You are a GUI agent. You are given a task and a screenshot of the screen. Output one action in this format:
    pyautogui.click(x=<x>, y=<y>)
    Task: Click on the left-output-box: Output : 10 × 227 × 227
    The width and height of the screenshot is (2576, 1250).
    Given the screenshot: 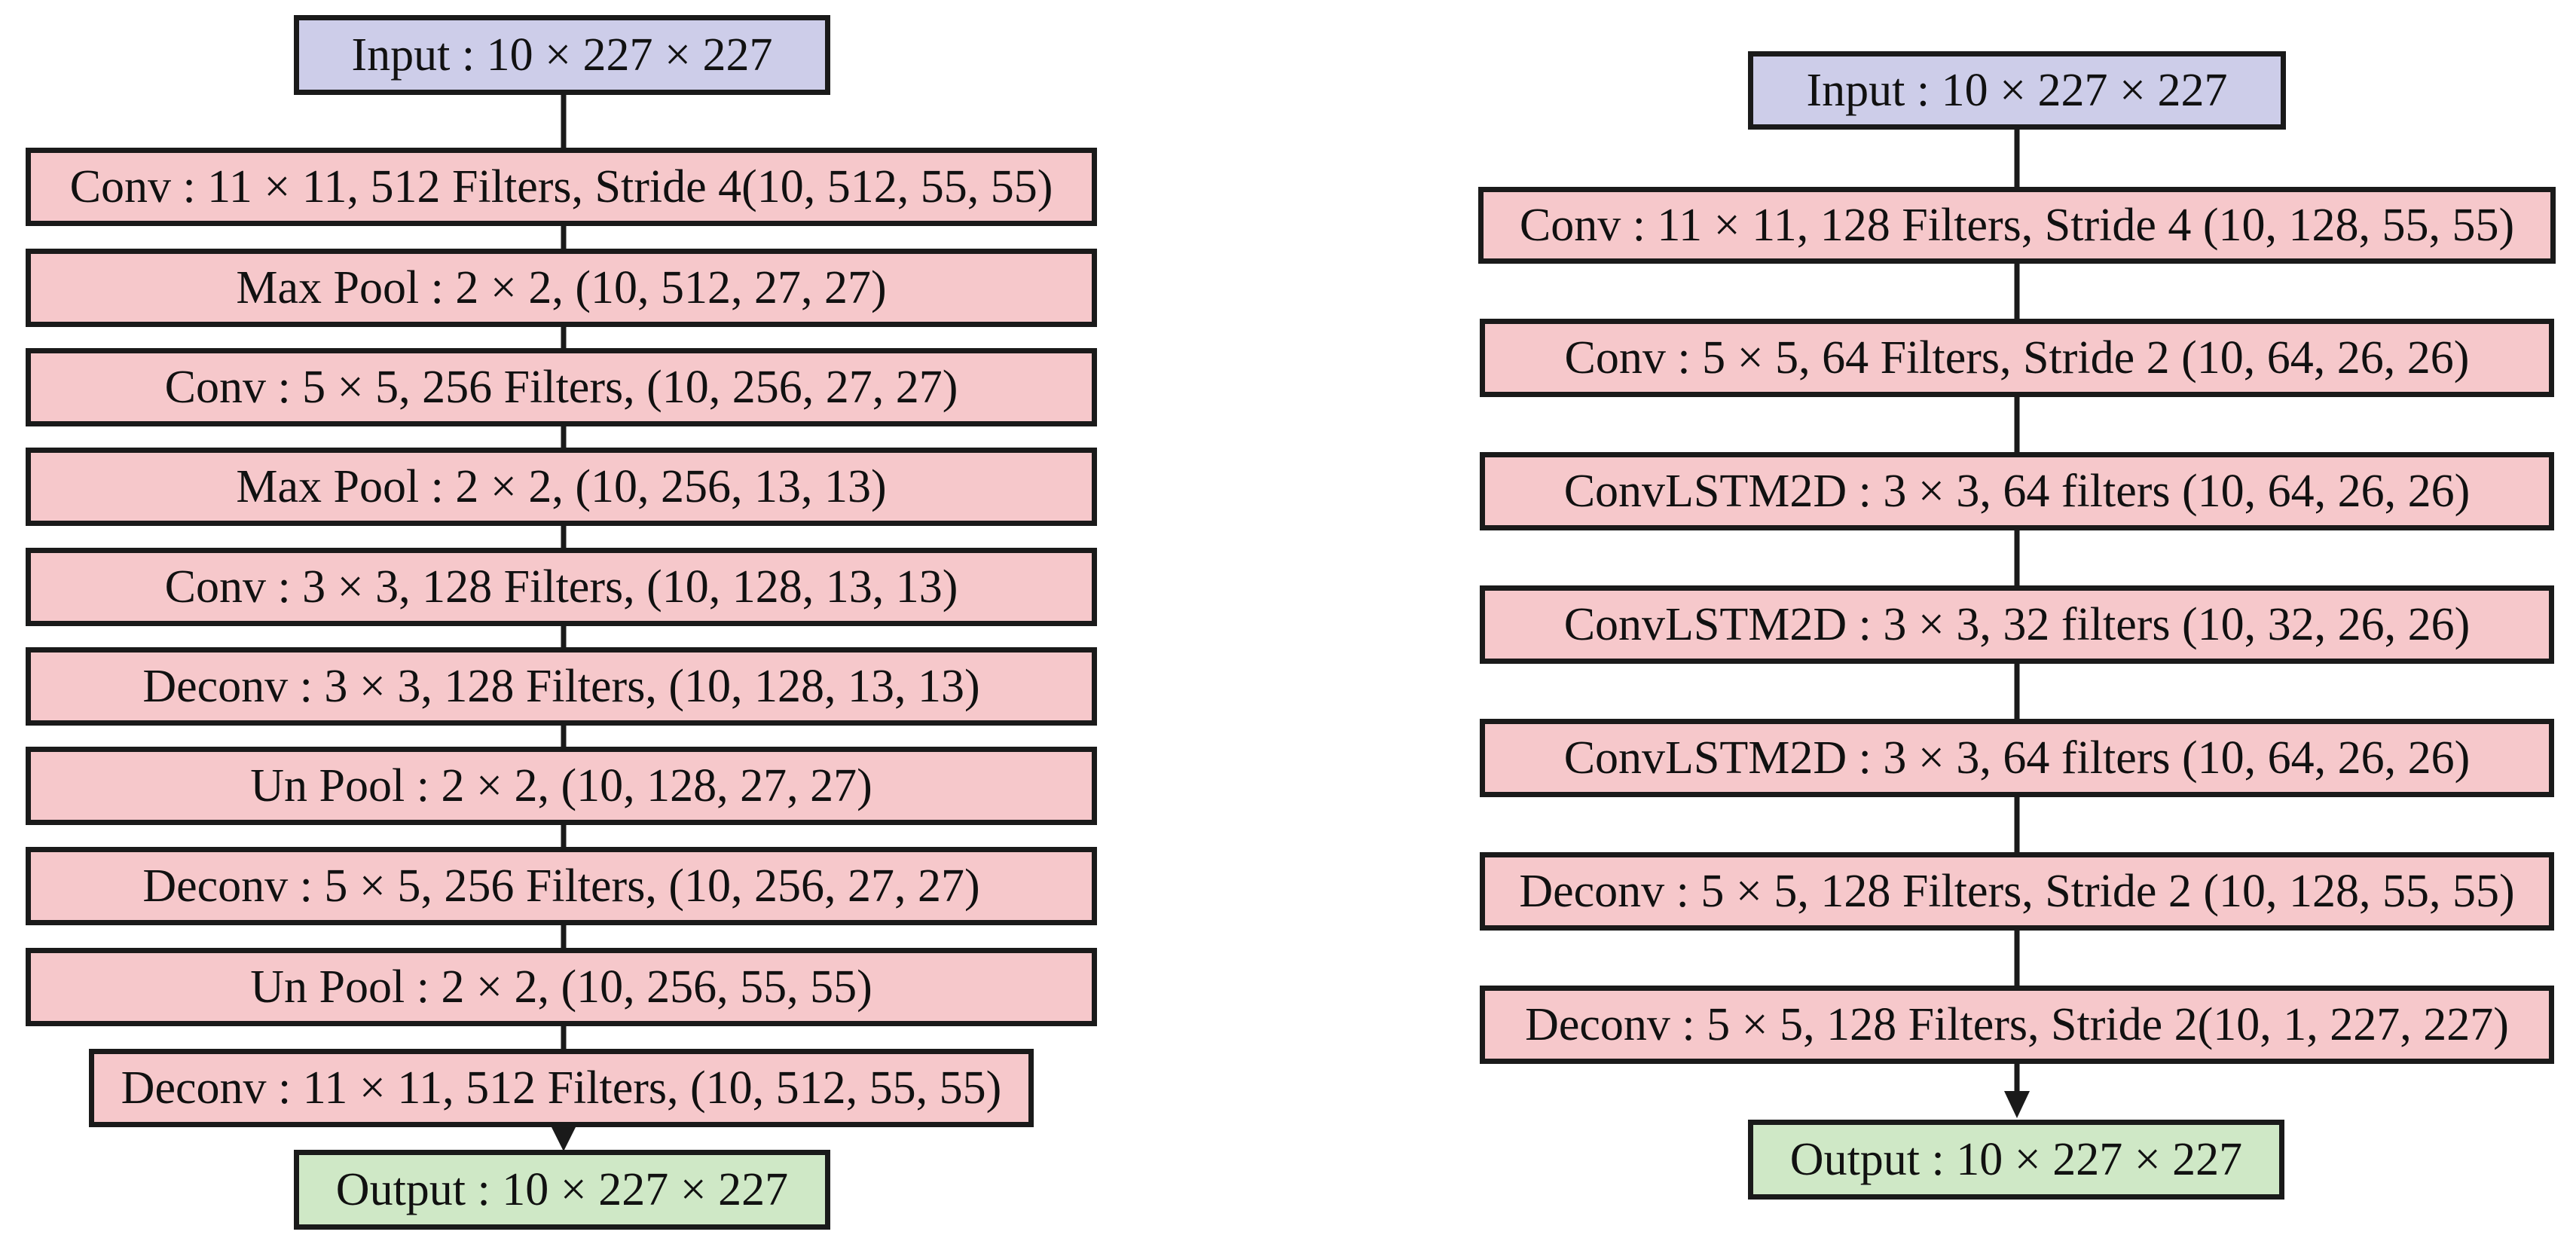 What is the action you would take?
    pyautogui.click(x=562, y=1190)
    